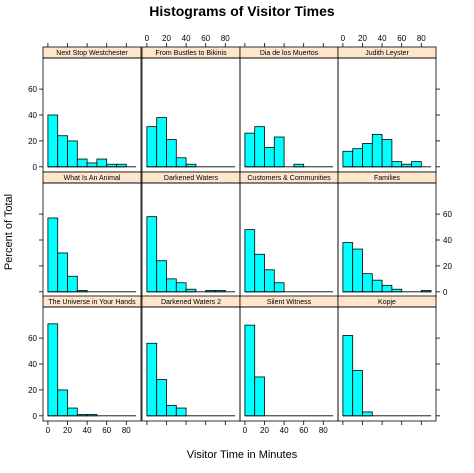 Image resolution: width=474 pixels, height=473 pixels. Describe the element at coordinates (191, 178) in the screenshot. I see `panel-strip-label: Darkened Waters` at that location.